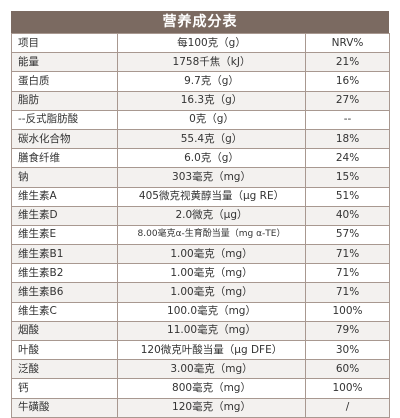  What do you see at coordinates (64, 388) in the screenshot?
I see `nutrient-name: 钙` at bounding box center [64, 388].